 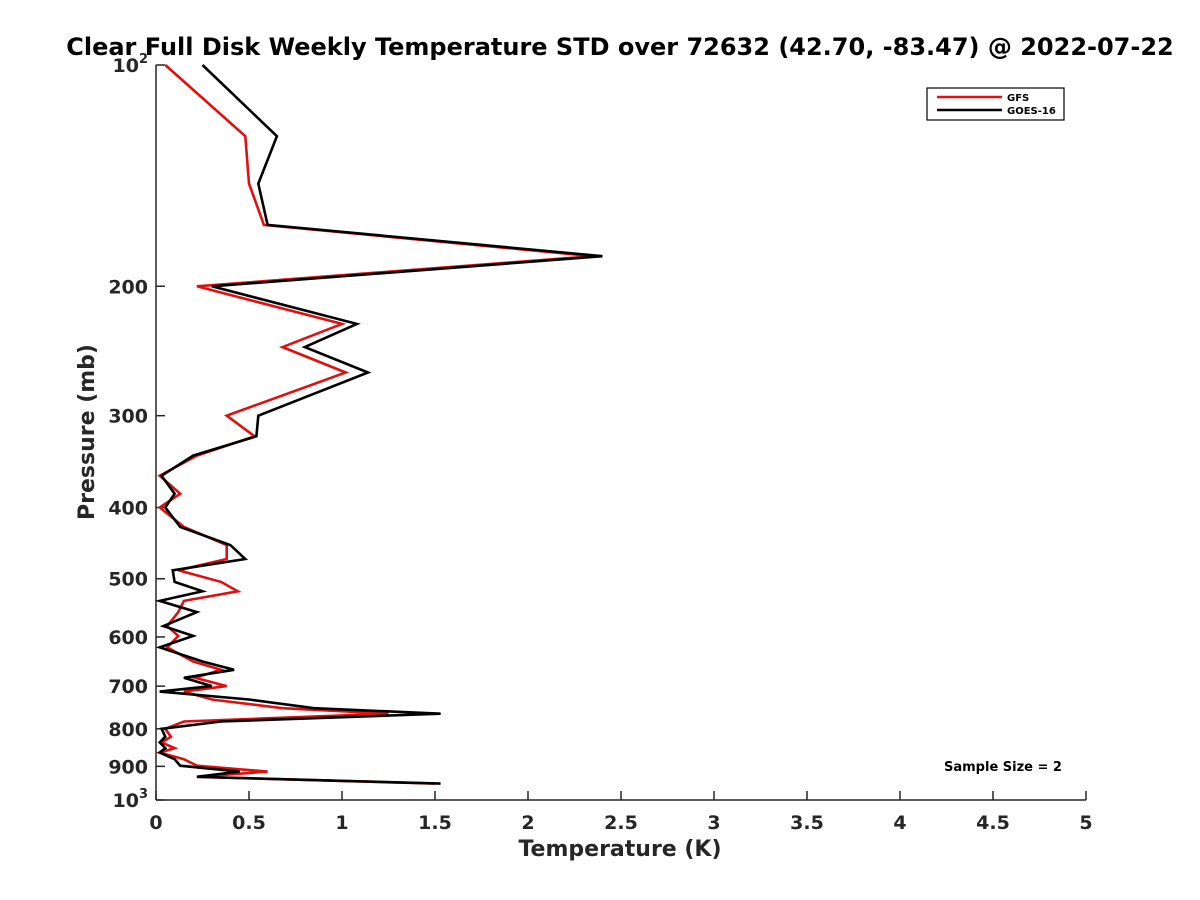 I want to click on x-tick-label: 1, so click(x=341, y=823).